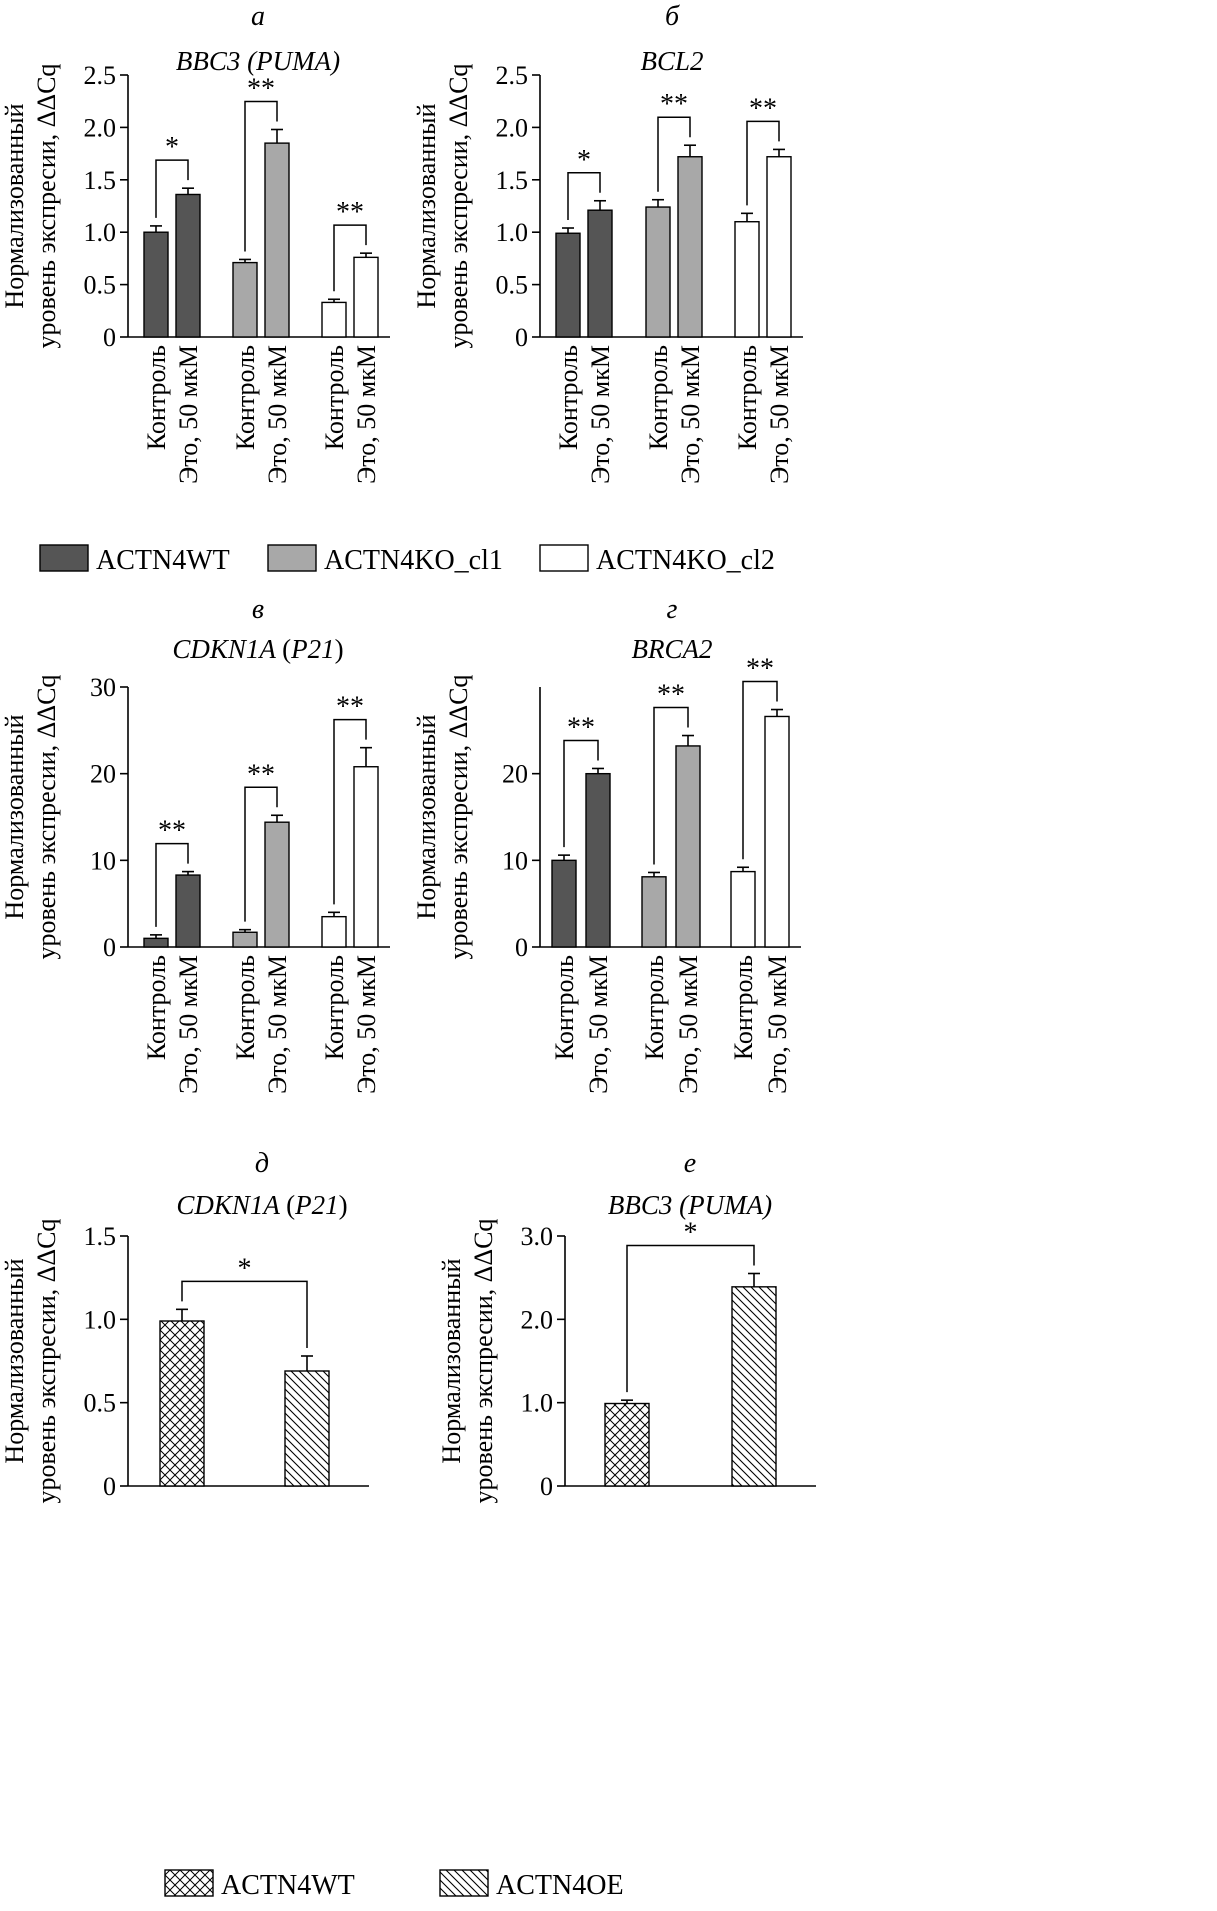 This screenshot has width=1217, height=1911. What do you see at coordinates (288, 1885) in the screenshot?
I see `legend-label-ACTN4WT: ACTN4WT` at bounding box center [288, 1885].